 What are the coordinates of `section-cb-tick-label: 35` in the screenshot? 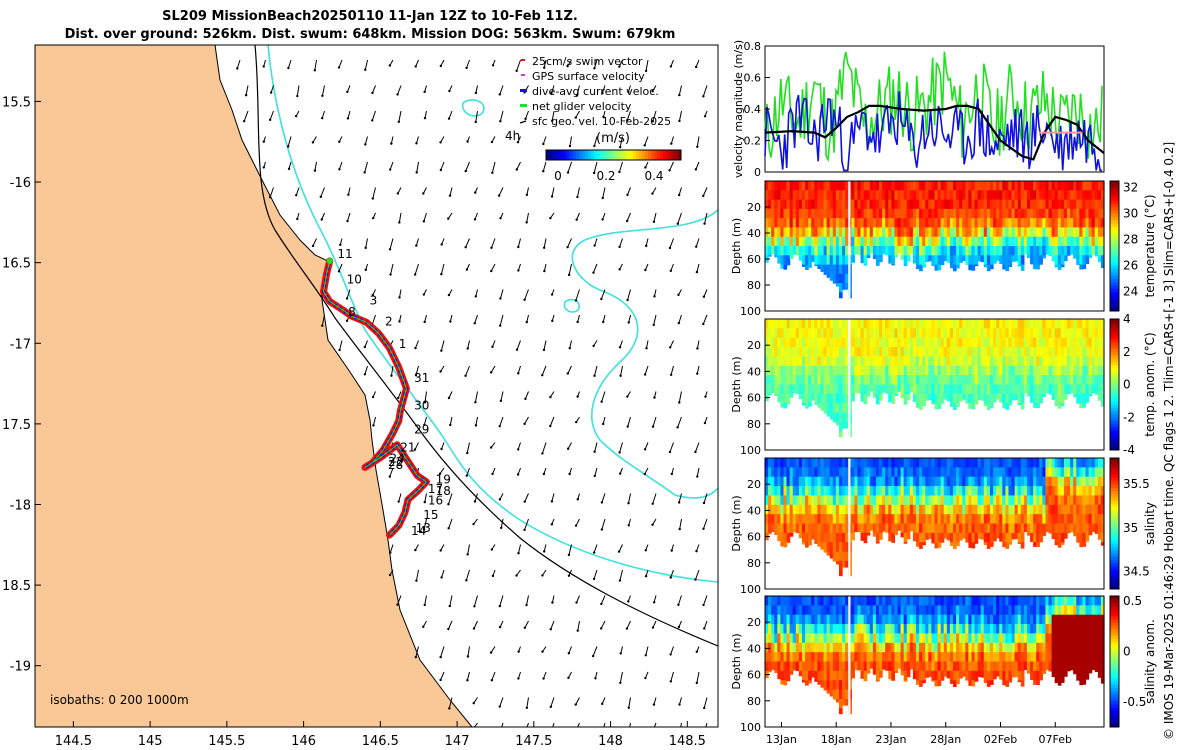 It's located at (1130, 528).